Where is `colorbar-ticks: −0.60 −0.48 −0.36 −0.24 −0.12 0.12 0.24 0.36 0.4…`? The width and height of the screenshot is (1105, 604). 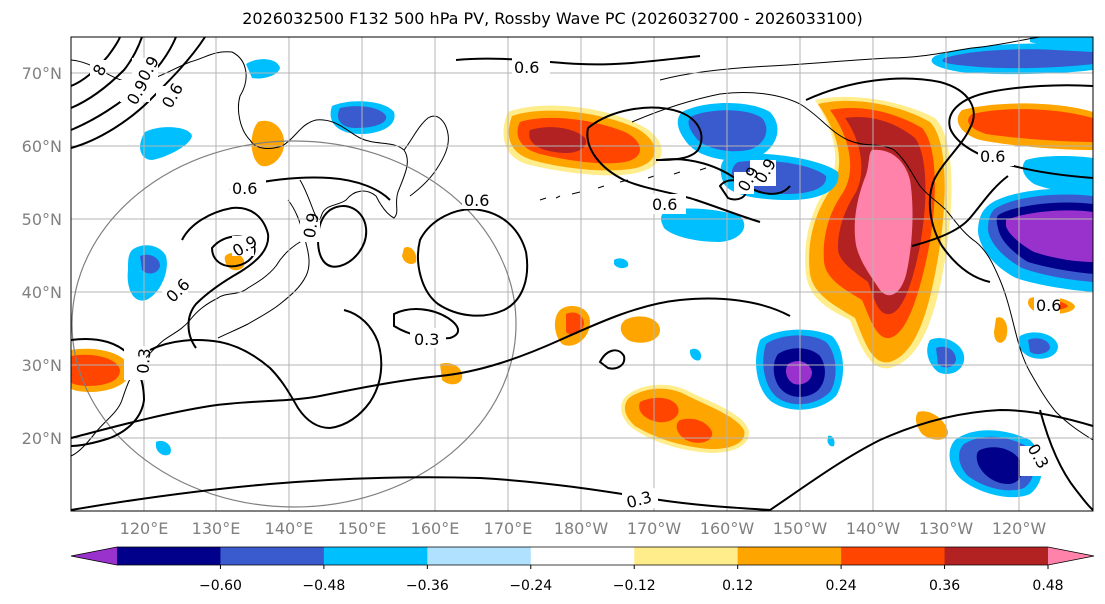 colorbar-ticks: −0.60 −0.48 −0.36 −0.24 −0.12 0.12 0.24 0.36 0.4… is located at coordinates (631, 579).